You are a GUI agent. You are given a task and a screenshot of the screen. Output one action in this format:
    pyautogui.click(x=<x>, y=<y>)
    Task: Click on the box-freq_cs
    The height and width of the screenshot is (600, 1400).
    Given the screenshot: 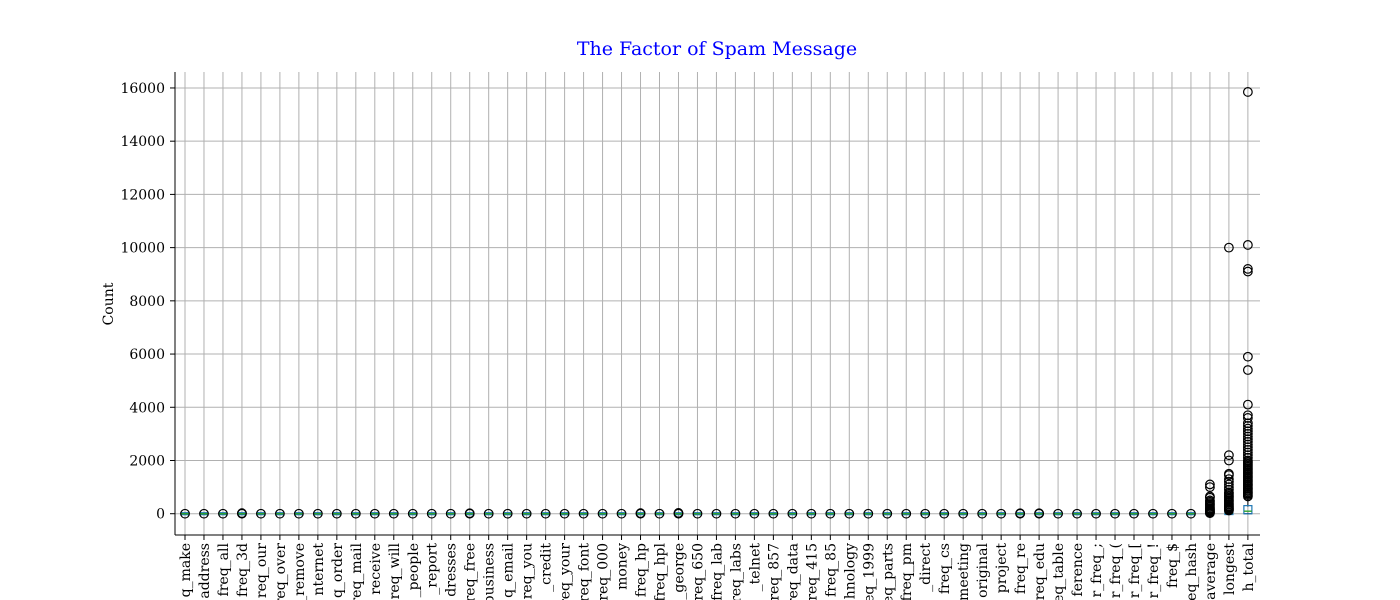 What is the action you would take?
    pyautogui.click(x=944, y=514)
    